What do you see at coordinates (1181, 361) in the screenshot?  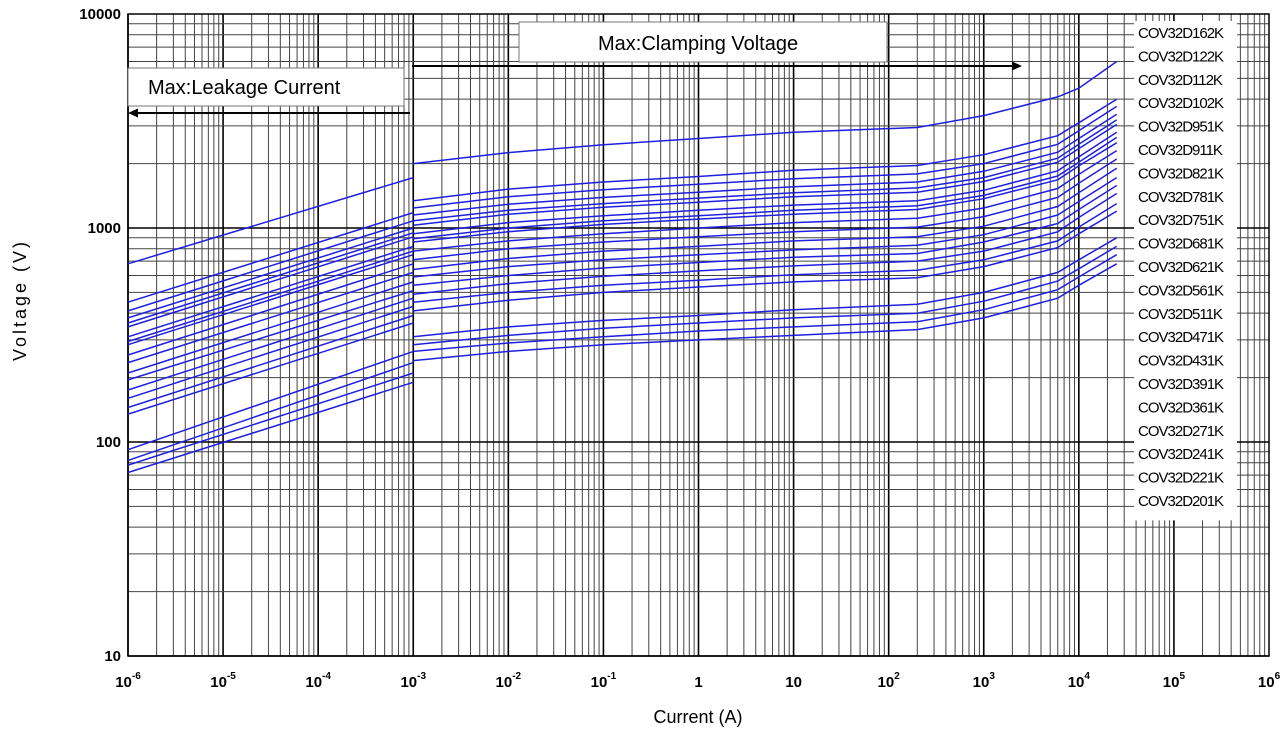 I see `legend-entry: COV32D431K` at bounding box center [1181, 361].